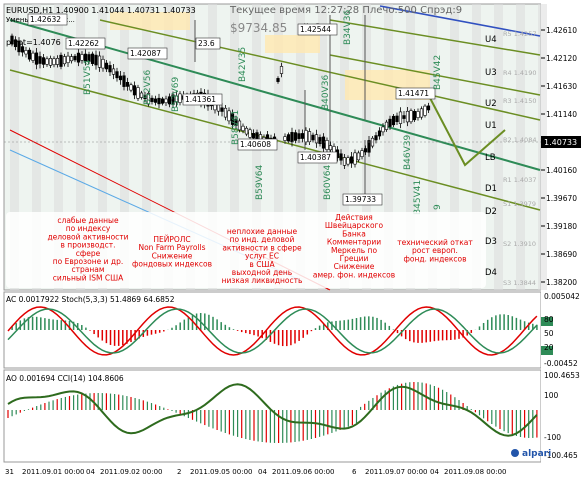 The height and width of the screenshot is (480, 581). Describe the element at coordinates (303, 472) in the screenshot. I see `time-label: 2011.09.06 00:00` at that location.